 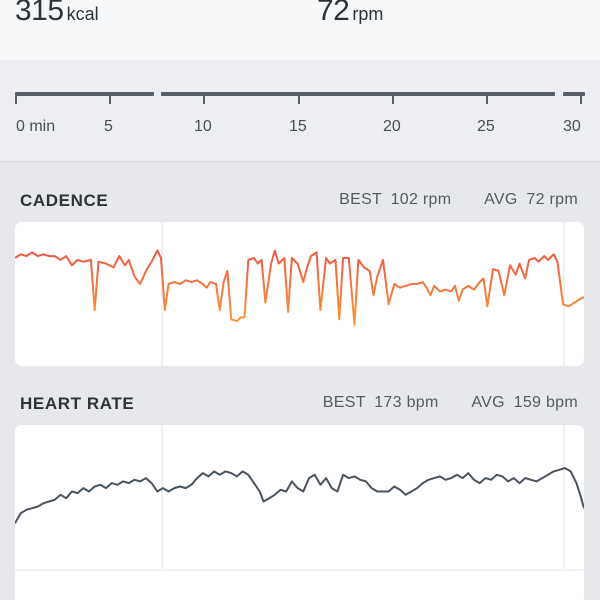 What do you see at coordinates (421, 199) in the screenshot?
I see `cadence-best-value: 102 rpm` at bounding box center [421, 199].